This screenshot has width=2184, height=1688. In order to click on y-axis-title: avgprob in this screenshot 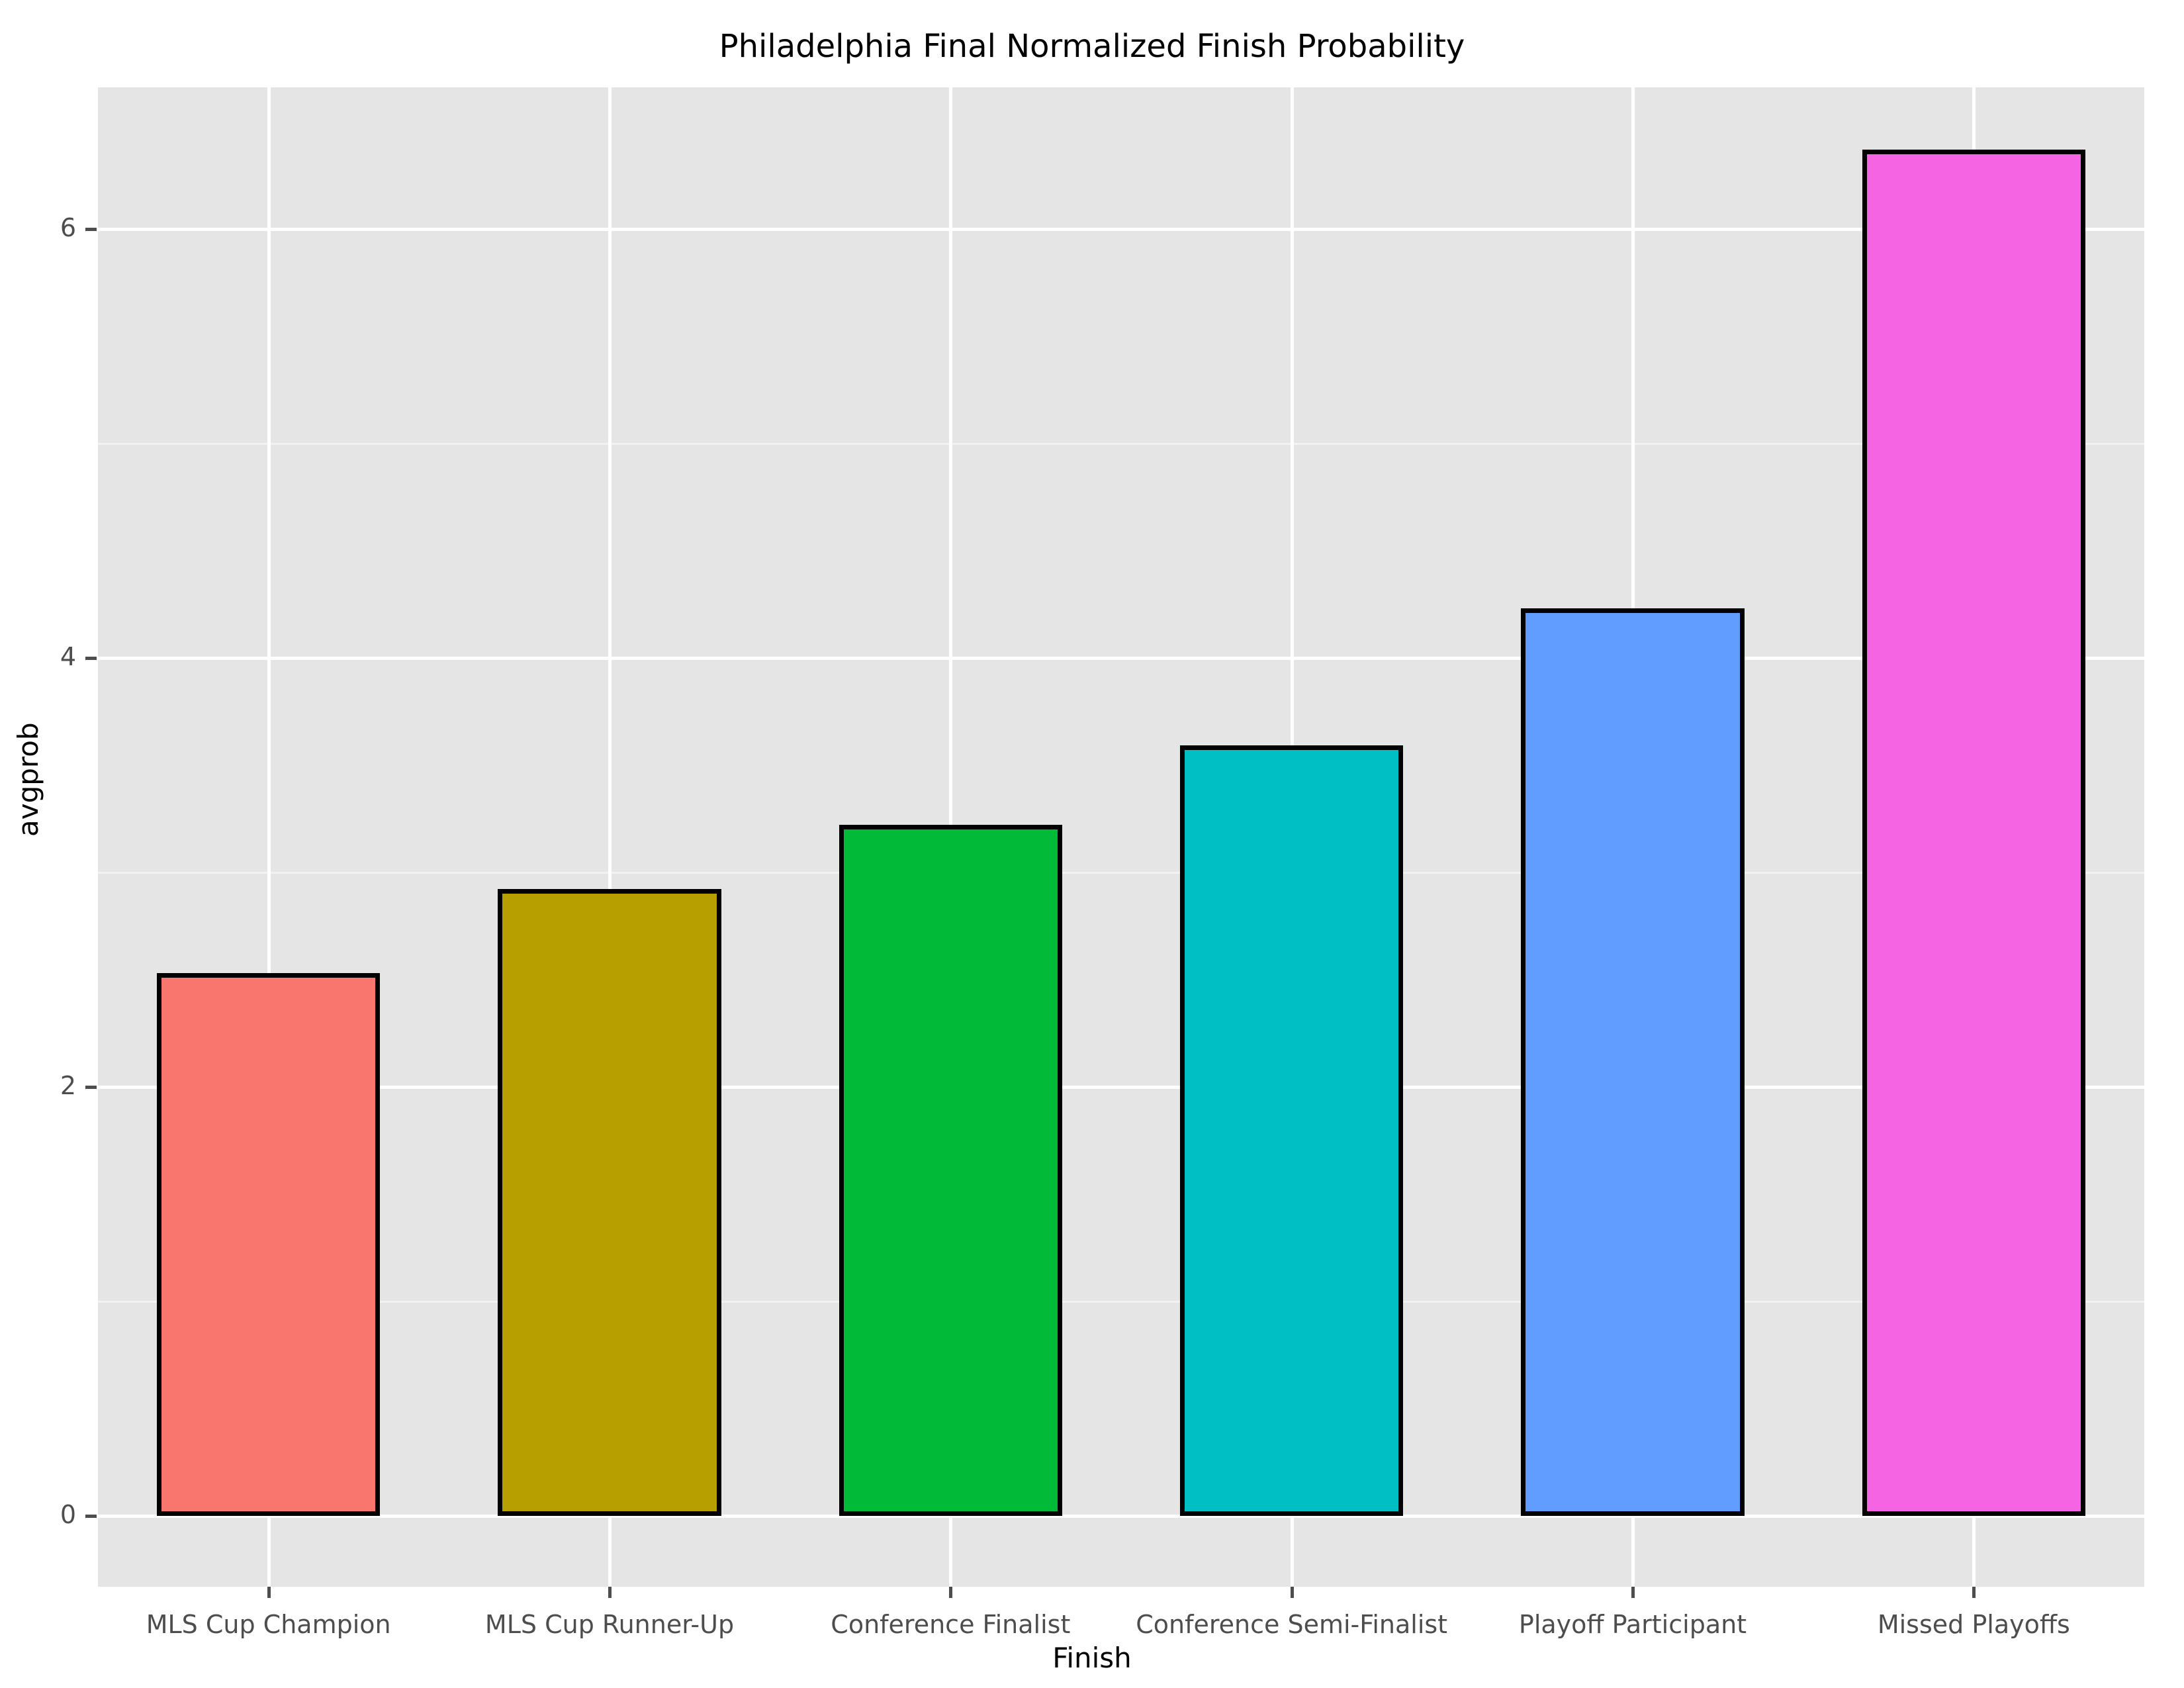, I will do `click(28, 779)`.